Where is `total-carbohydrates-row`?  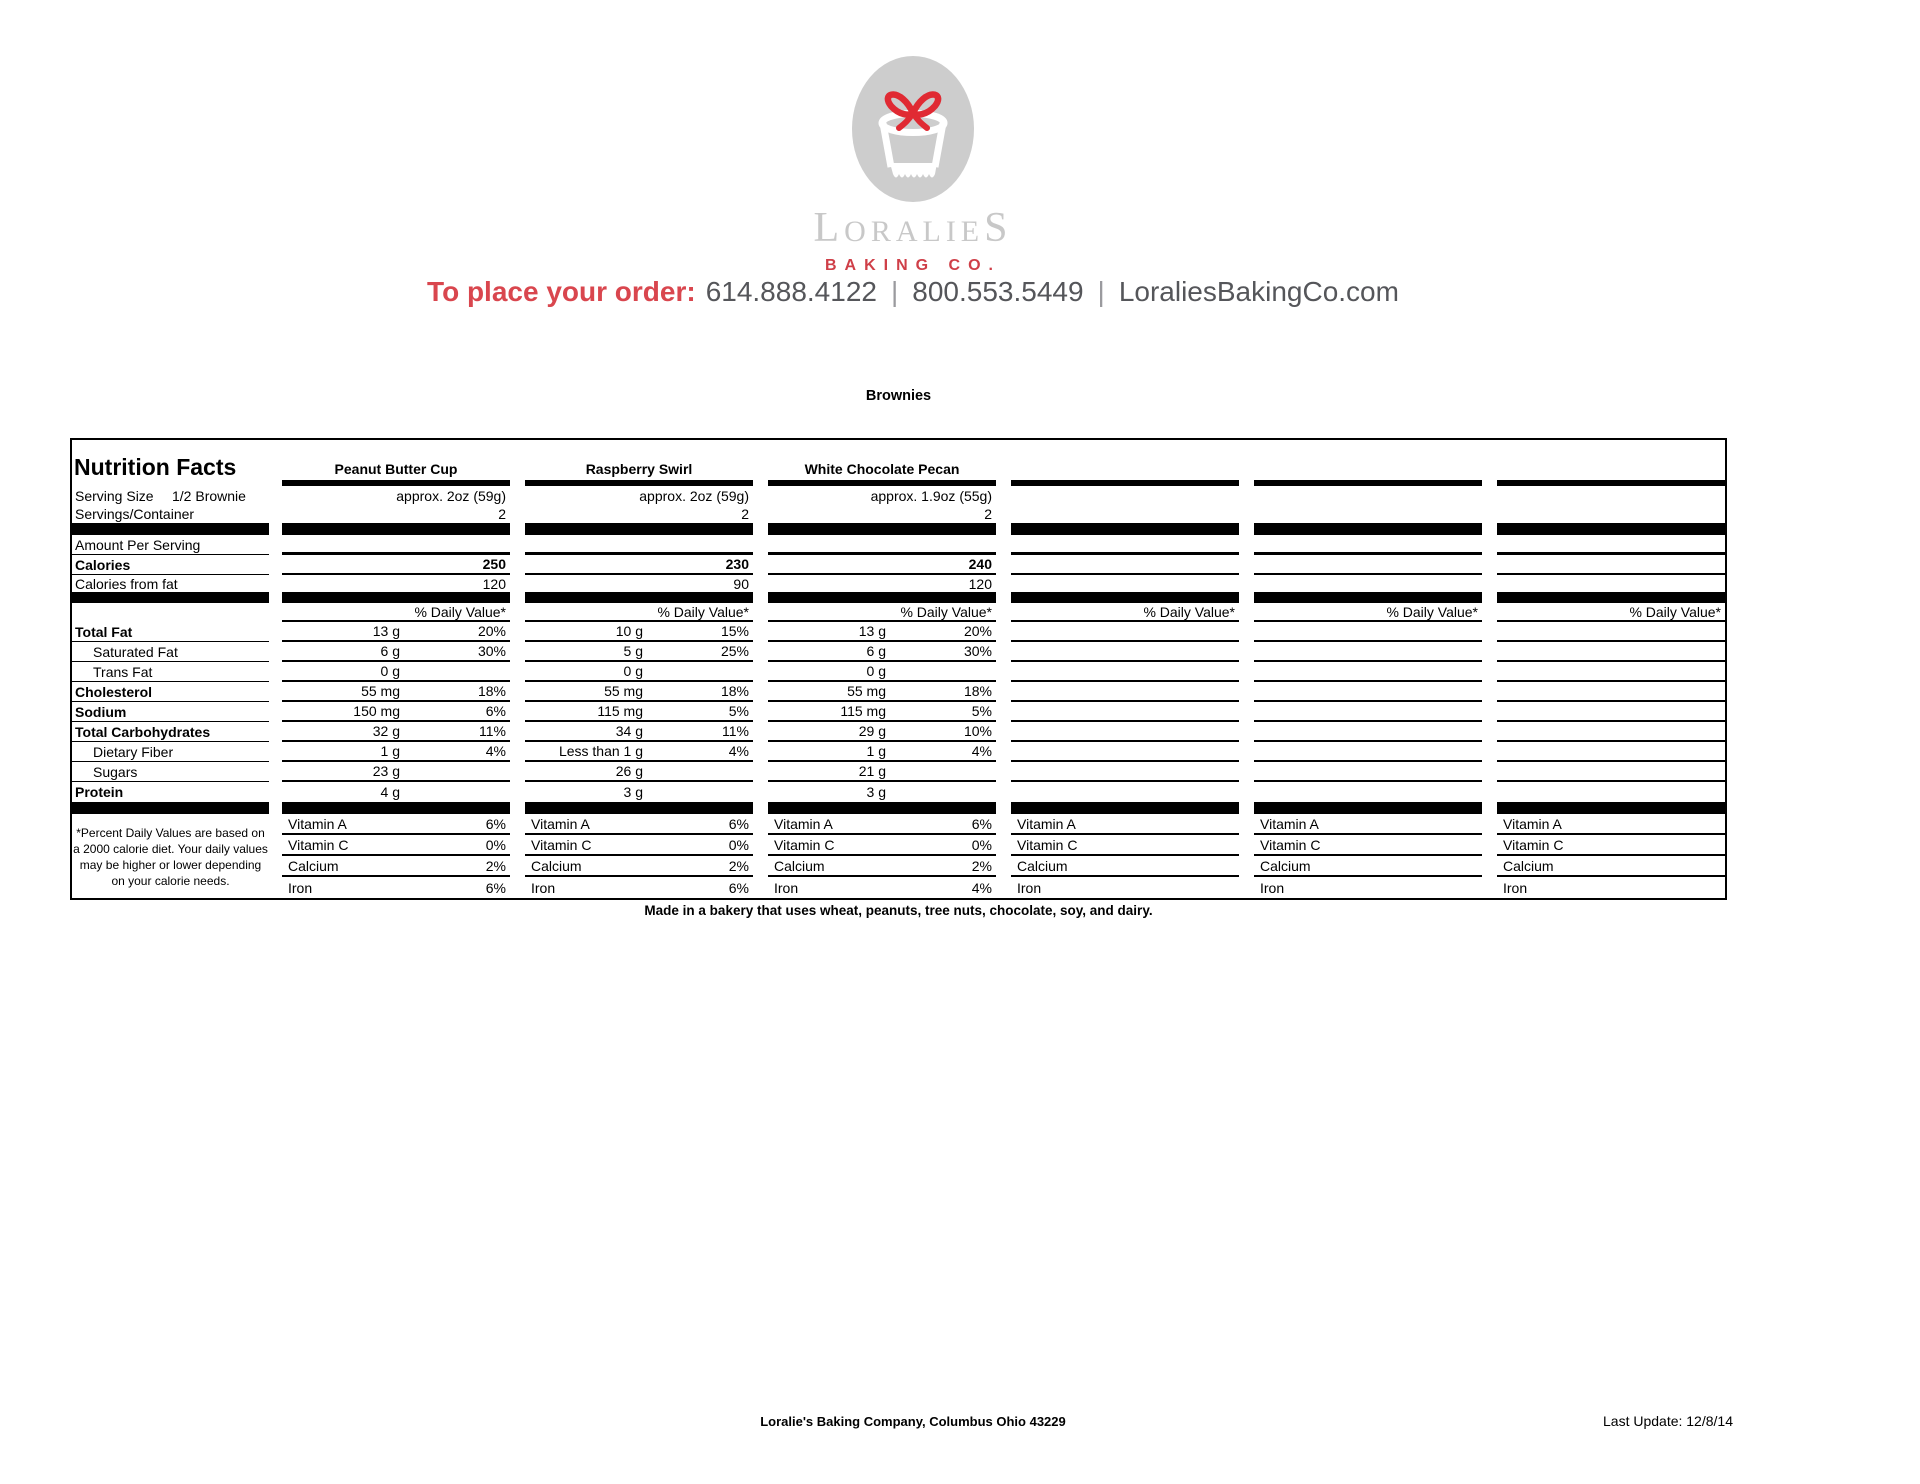 total-carbohydrates-row is located at coordinates (1611, 732).